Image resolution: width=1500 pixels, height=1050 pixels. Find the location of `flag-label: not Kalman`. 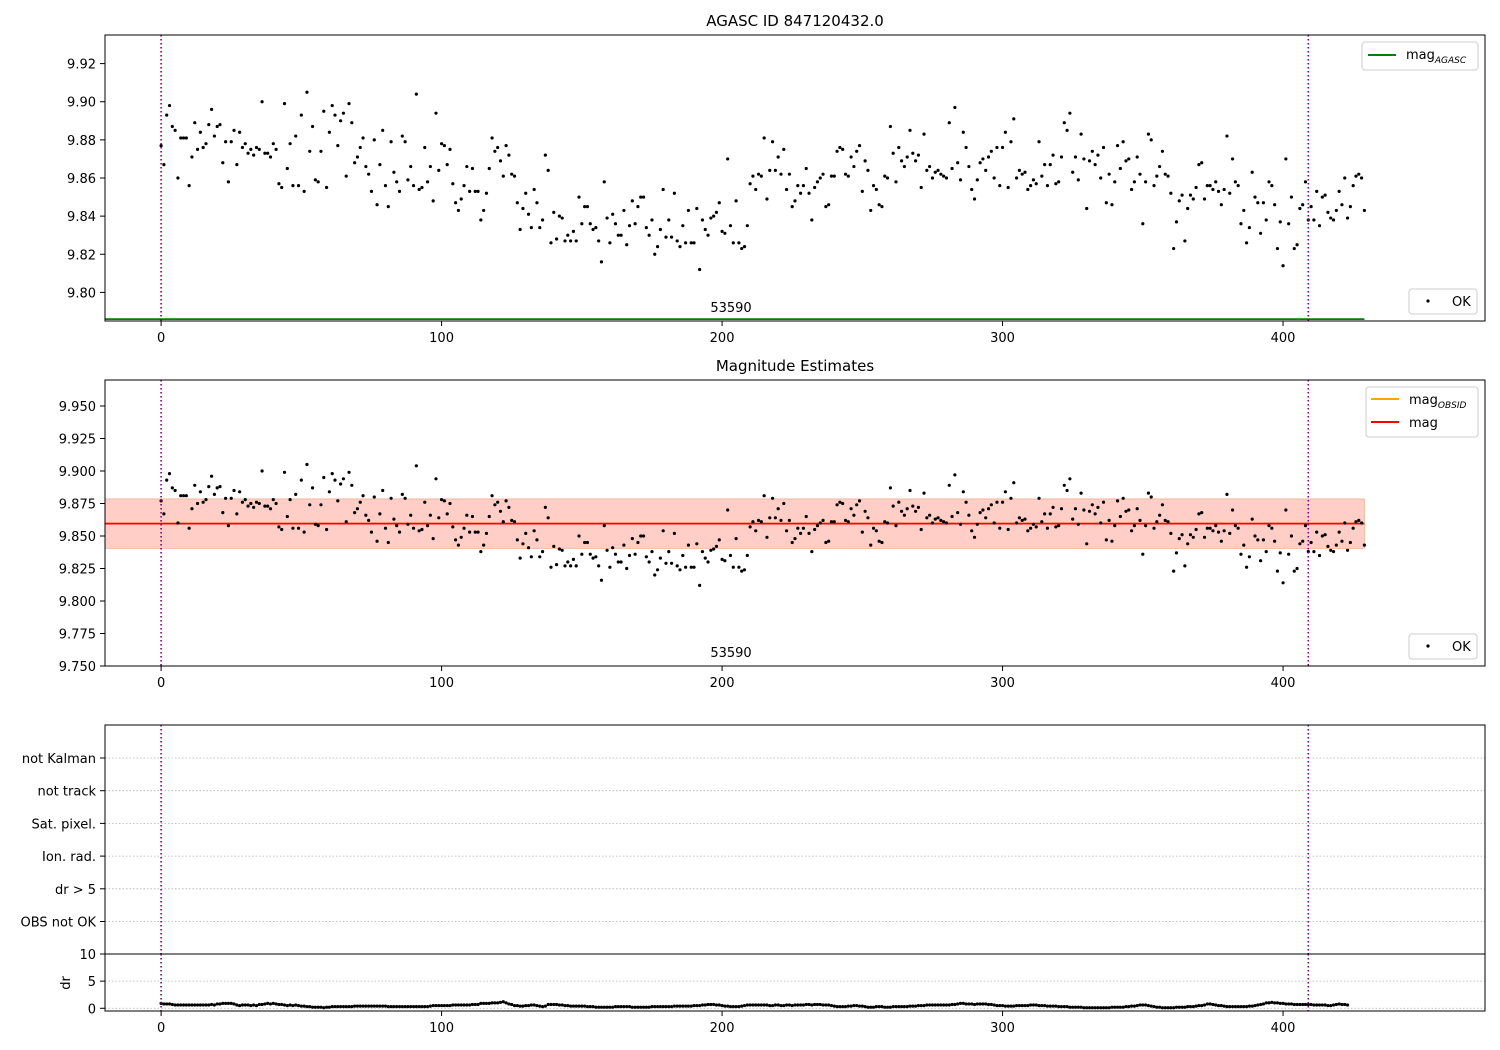

flag-label: not Kalman is located at coordinates (59, 759).